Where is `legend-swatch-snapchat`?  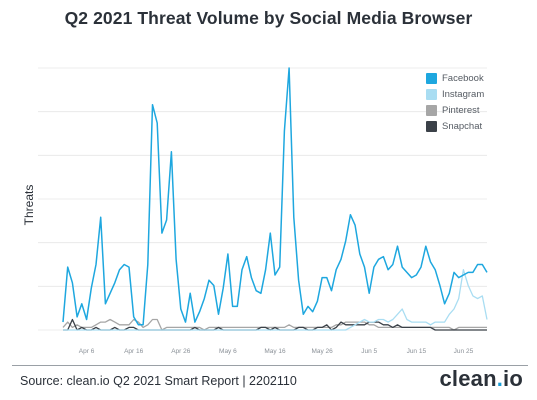 legend-swatch-snapchat is located at coordinates (431, 126).